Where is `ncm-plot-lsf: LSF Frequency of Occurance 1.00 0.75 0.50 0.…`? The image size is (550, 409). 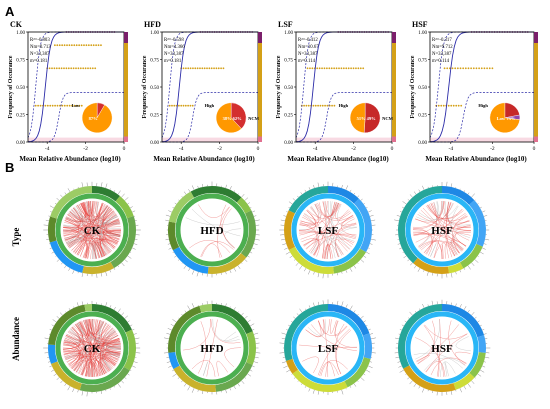 ncm-plot-lsf: LSF Frequency of Occurance 1.00 0.75 0.50 0.… is located at coordinates (339, 92).